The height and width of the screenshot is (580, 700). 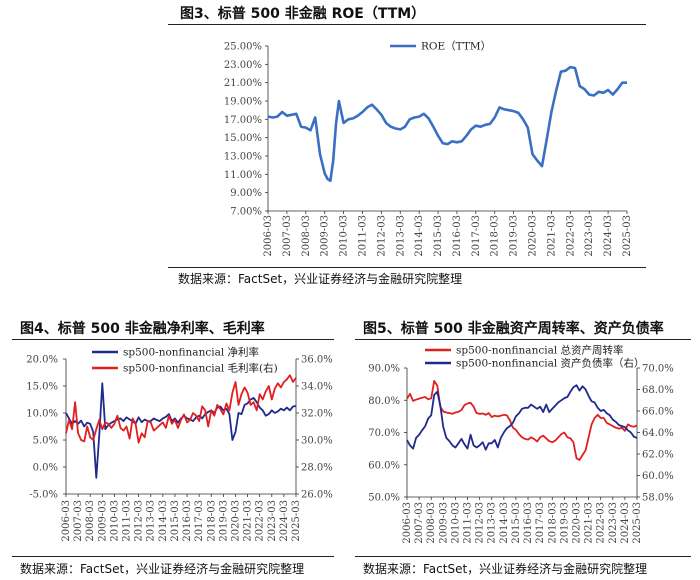 What do you see at coordinates (344, 236) in the screenshot?
I see `fig3-x-tick-label: 2010-03` at bounding box center [344, 236].